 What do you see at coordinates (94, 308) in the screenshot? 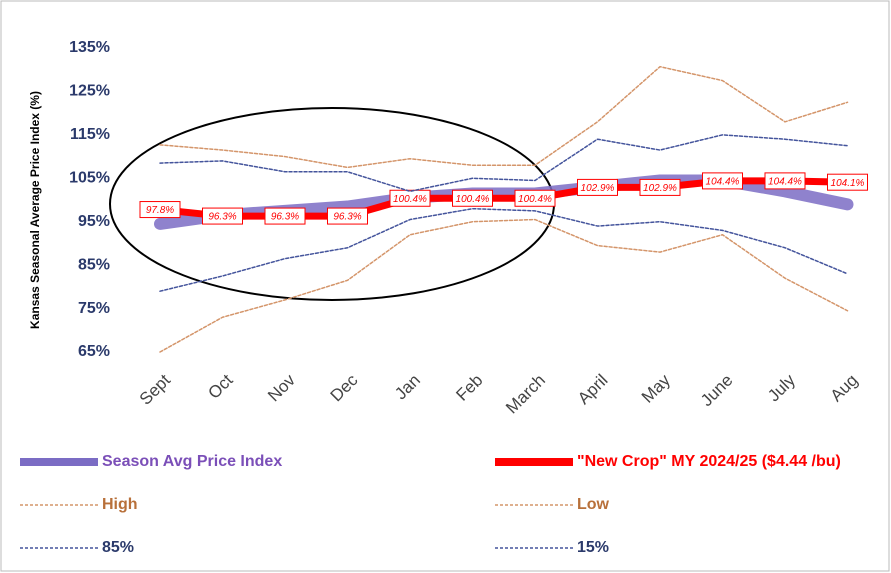
I see `y-tick-label: 75%` at bounding box center [94, 308].